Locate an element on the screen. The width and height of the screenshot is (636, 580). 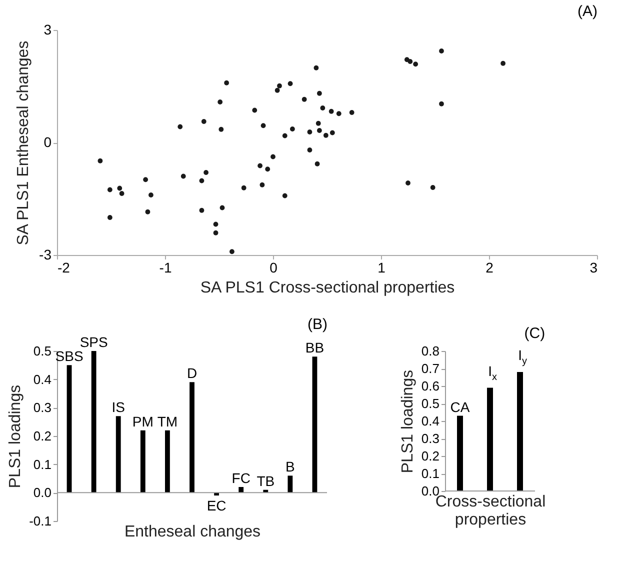
y-tick-label: 0.7 is located at coordinates (430, 368).